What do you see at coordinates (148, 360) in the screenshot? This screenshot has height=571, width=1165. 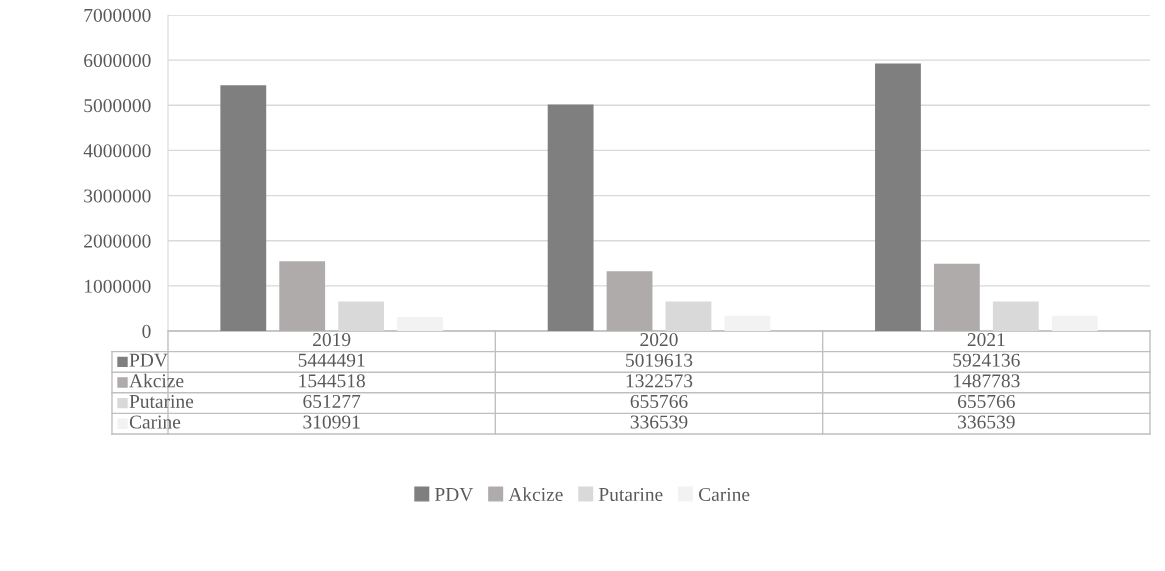 I see `legend-label: PDV` at bounding box center [148, 360].